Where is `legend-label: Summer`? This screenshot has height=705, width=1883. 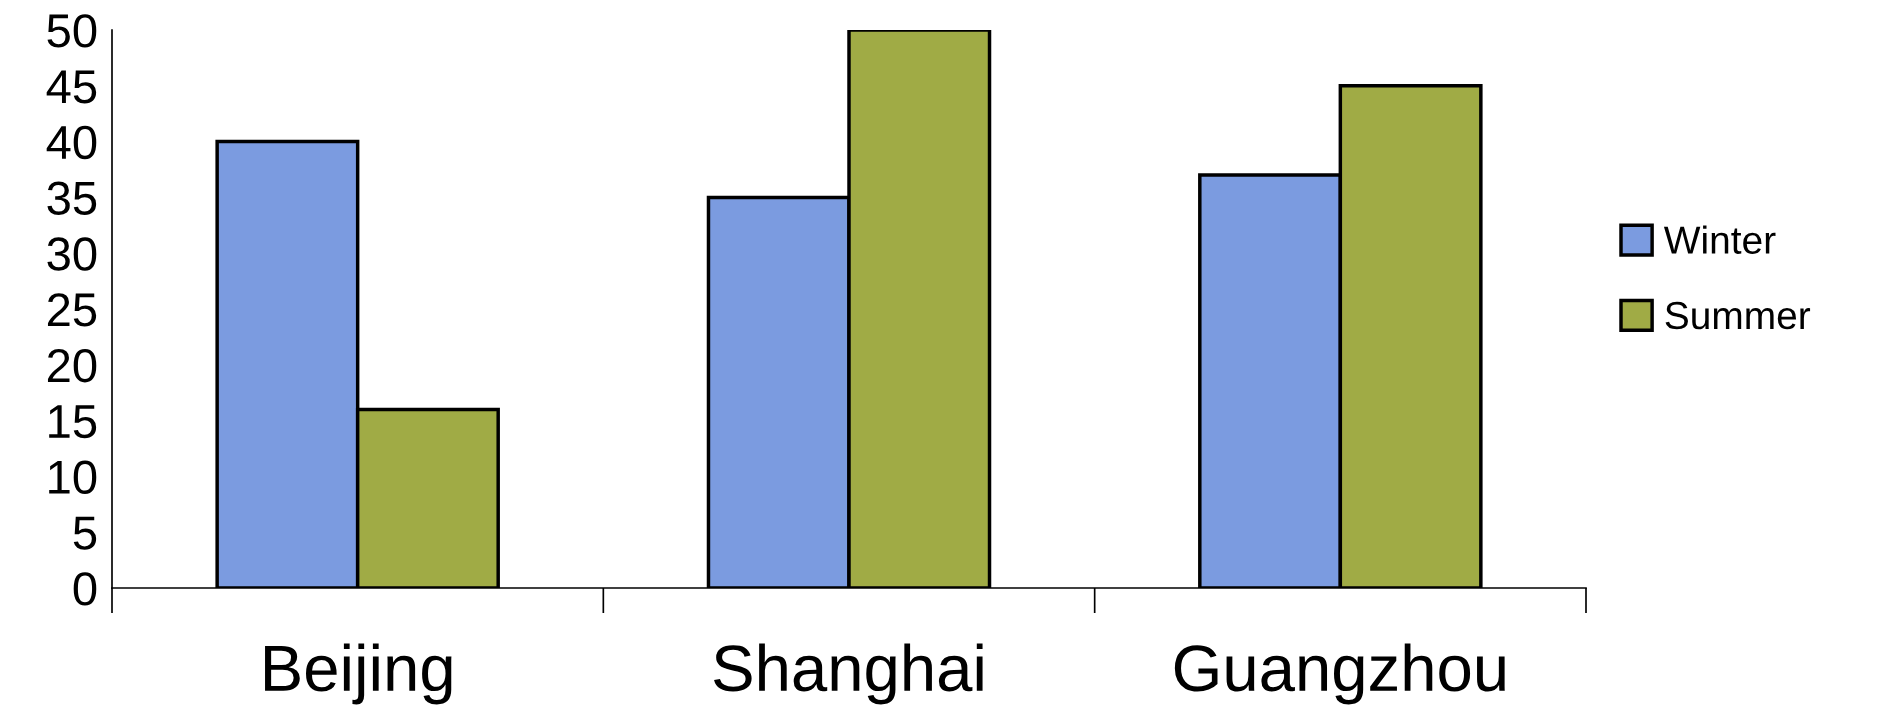 legend-label: Summer is located at coordinates (1738, 315).